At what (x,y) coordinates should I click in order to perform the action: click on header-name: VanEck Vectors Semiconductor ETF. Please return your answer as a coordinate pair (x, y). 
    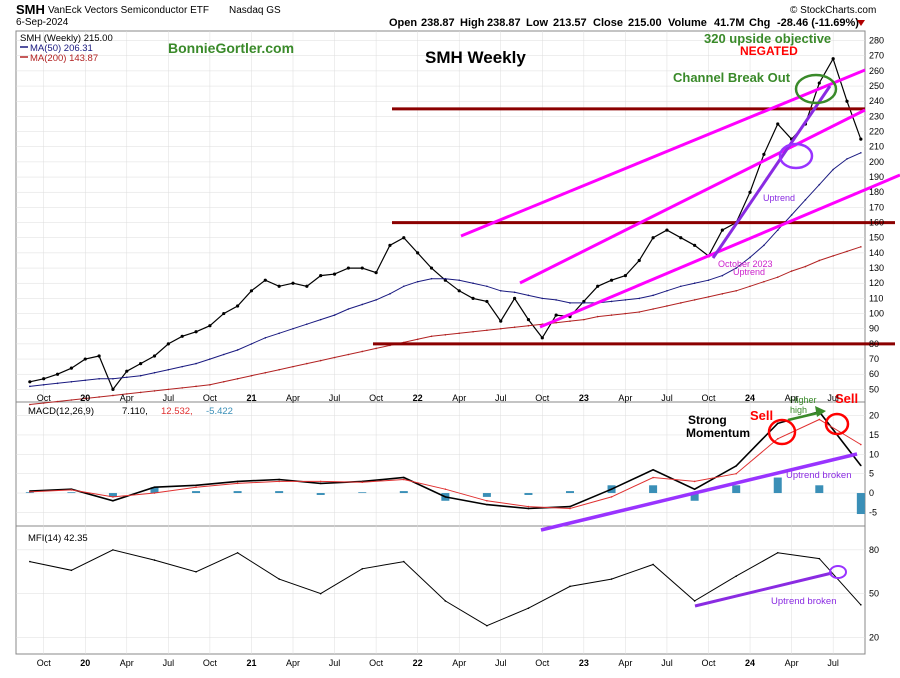
    Looking at the image, I should click on (128, 10).